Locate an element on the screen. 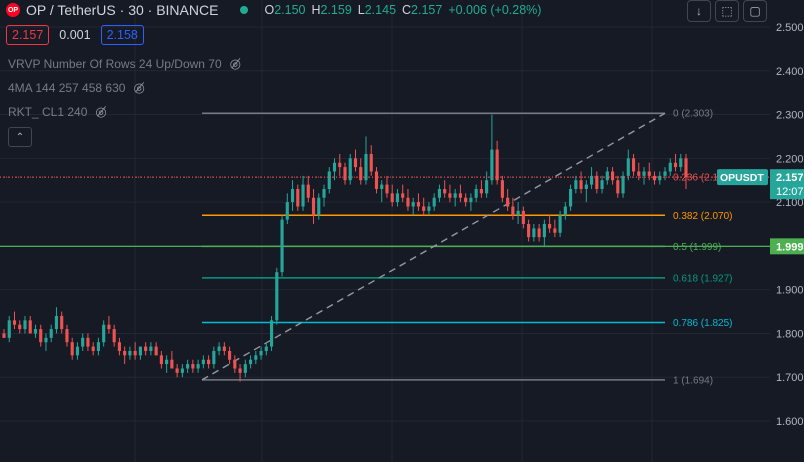 The width and height of the screenshot is (804, 462). expand-button: ⬚ is located at coordinates (727, 11).